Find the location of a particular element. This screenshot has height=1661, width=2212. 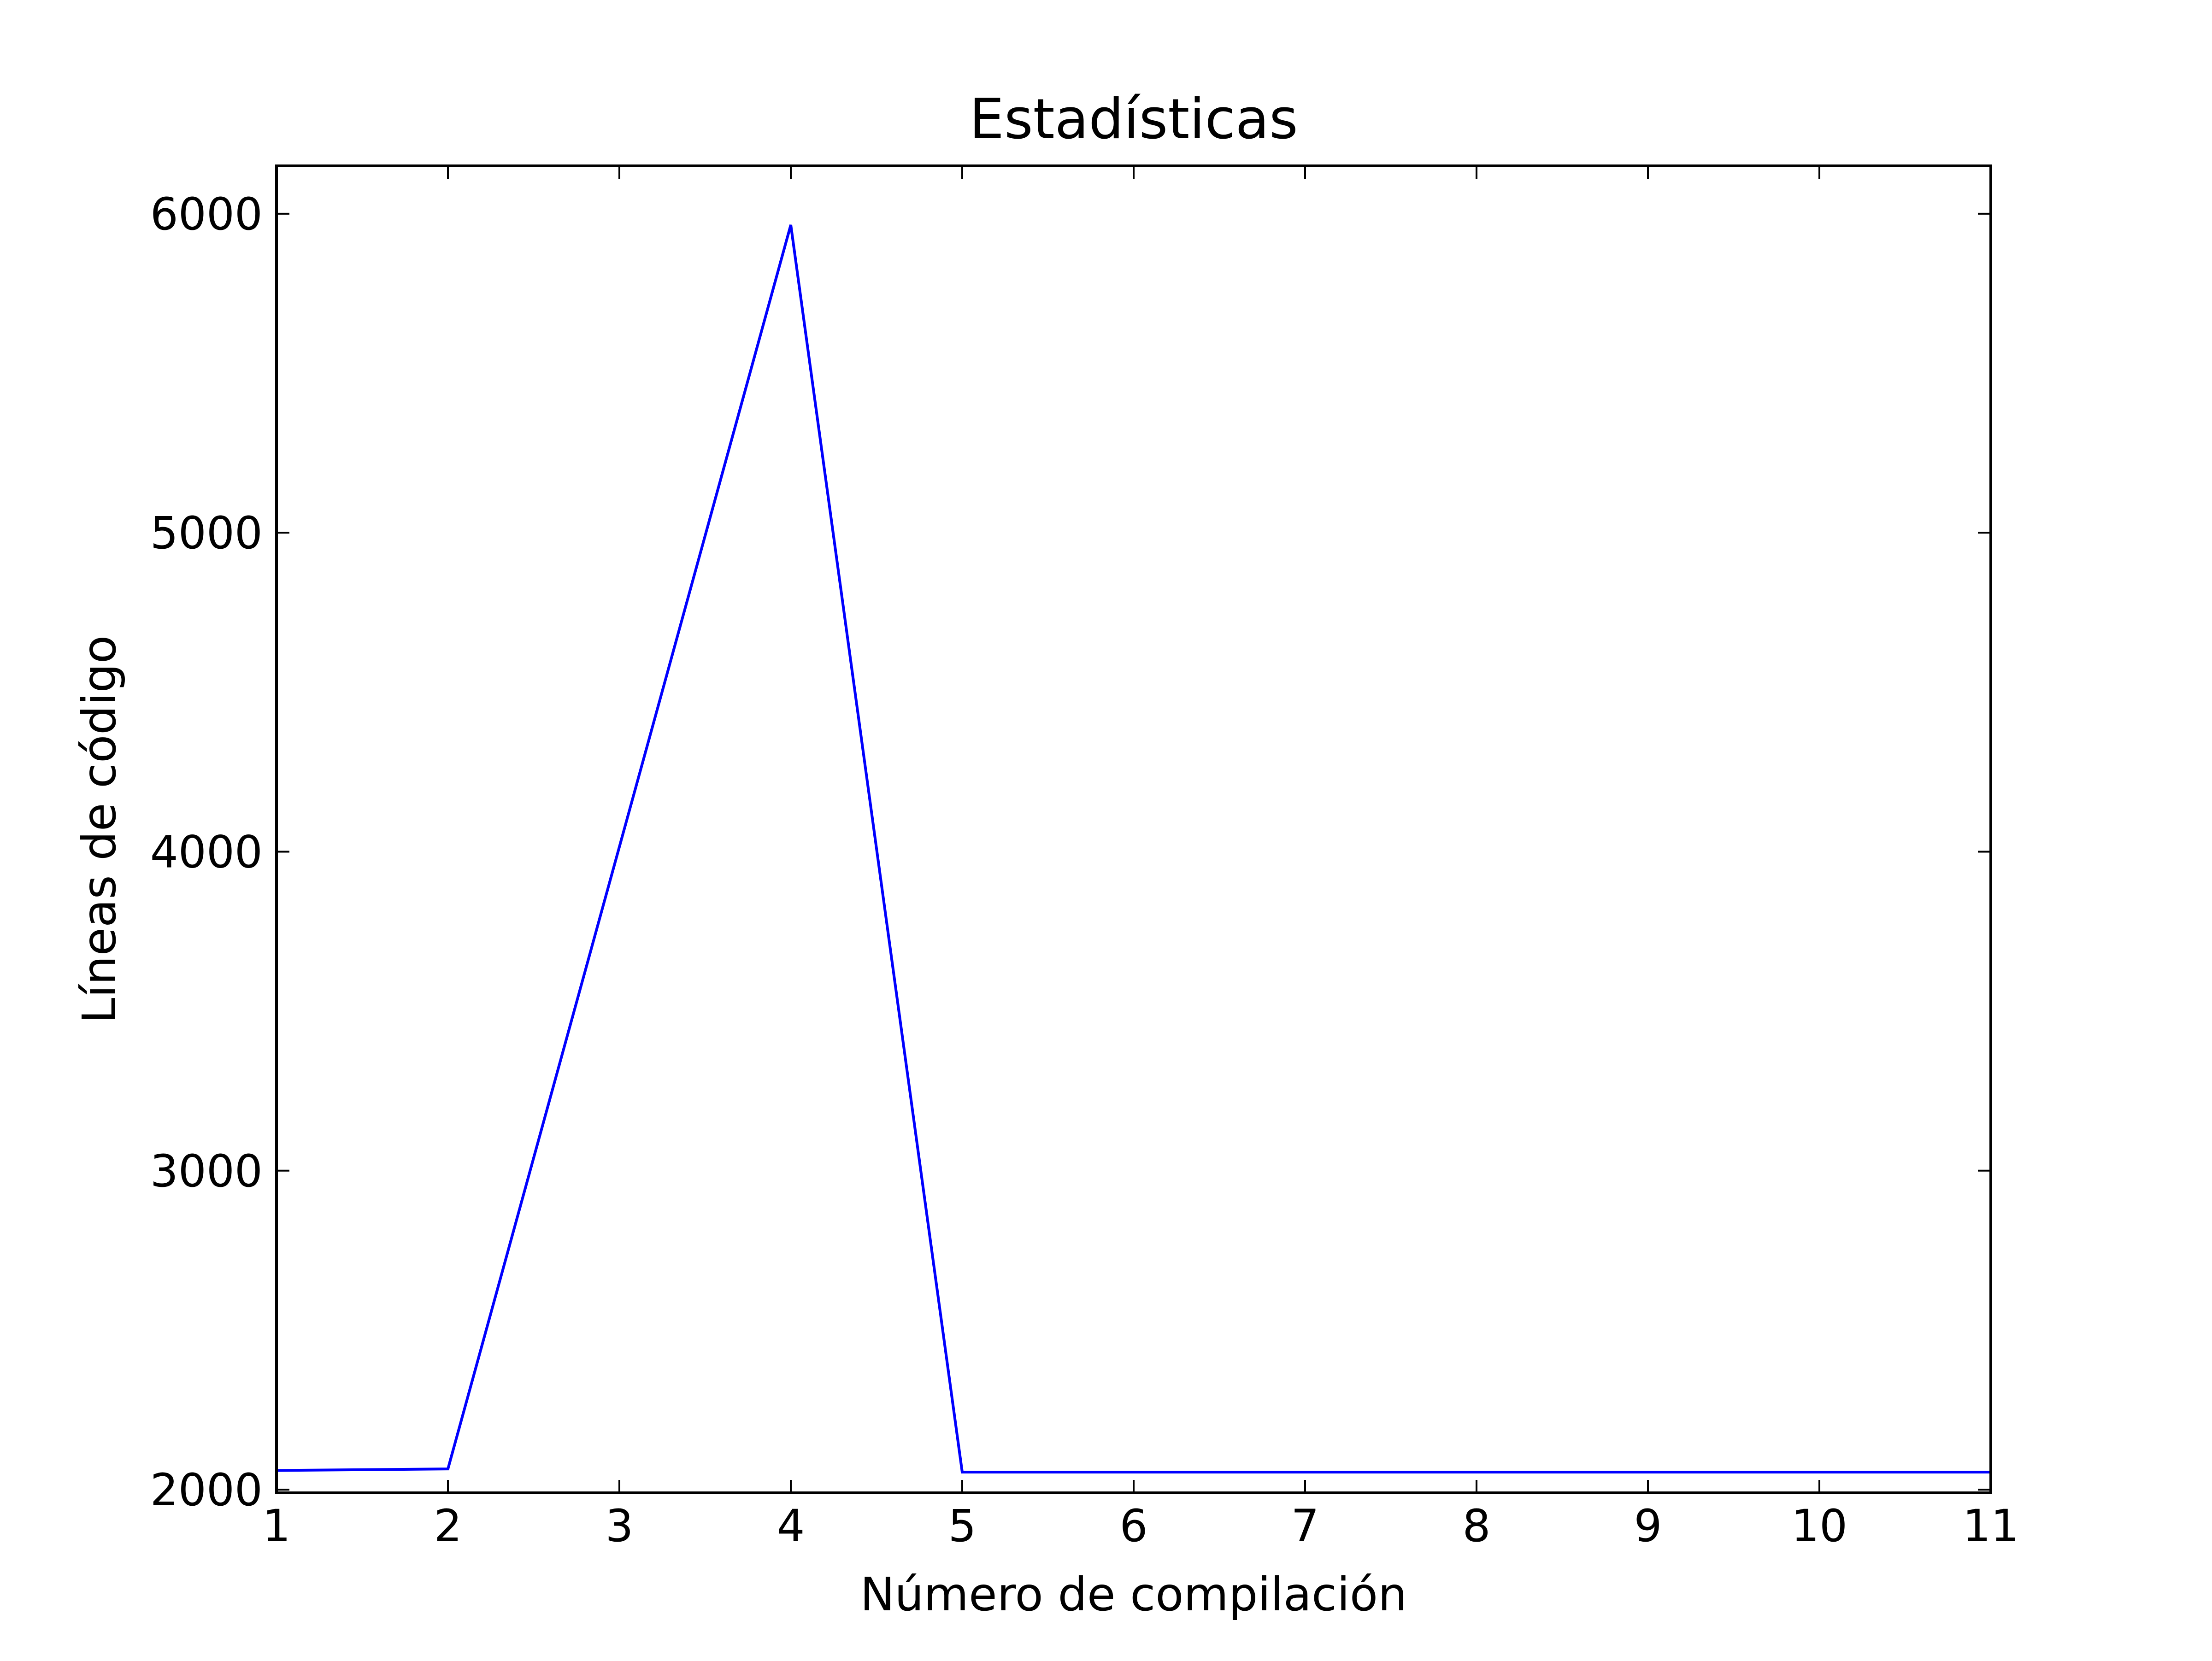

y-tick-label: 5000 is located at coordinates (206, 533).